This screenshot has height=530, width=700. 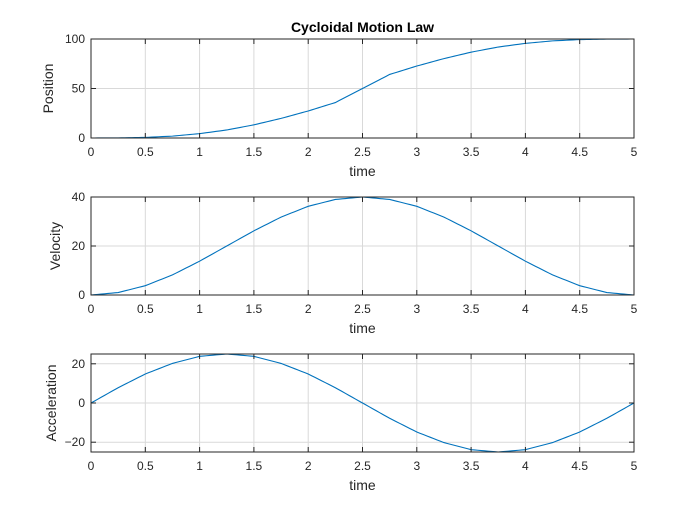 What do you see at coordinates (51, 402) in the screenshot?
I see `y-axis-label: Acceleration` at bounding box center [51, 402].